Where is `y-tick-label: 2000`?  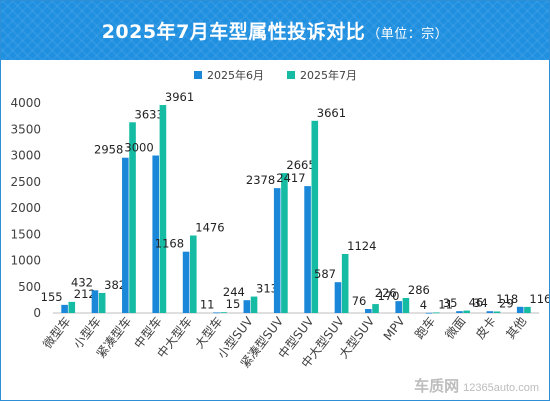
y-tick-label: 2000 is located at coordinates (25, 208).